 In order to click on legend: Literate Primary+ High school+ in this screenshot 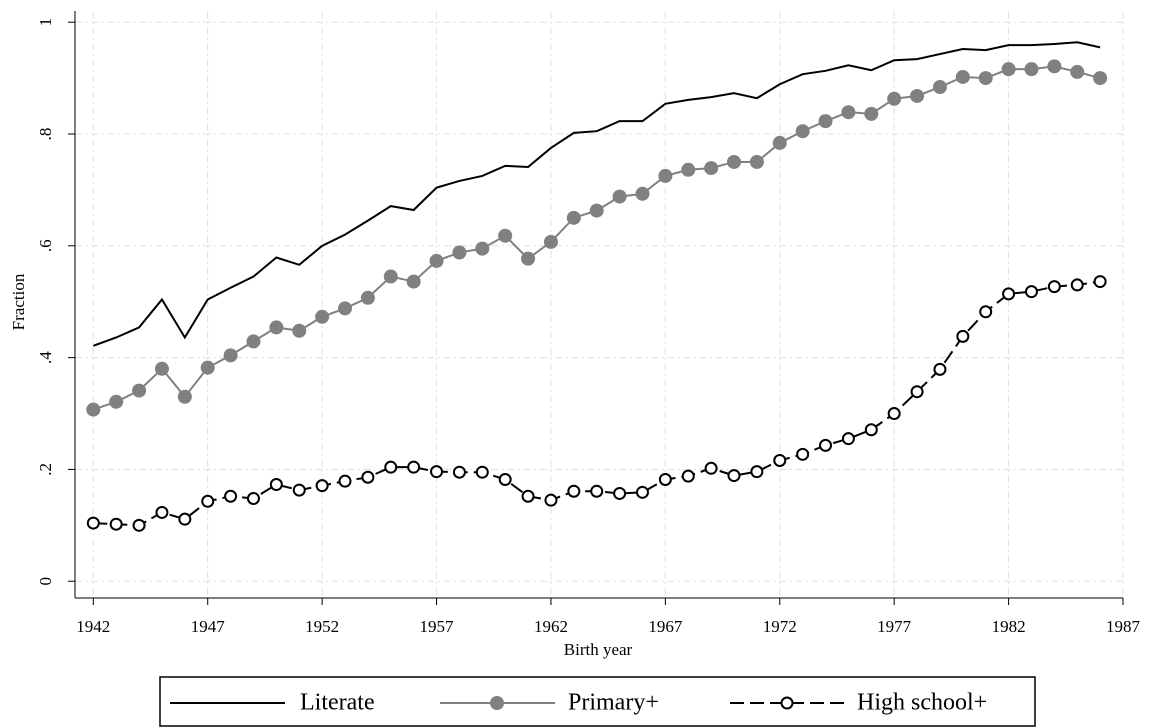, I will do `click(578, 703)`.